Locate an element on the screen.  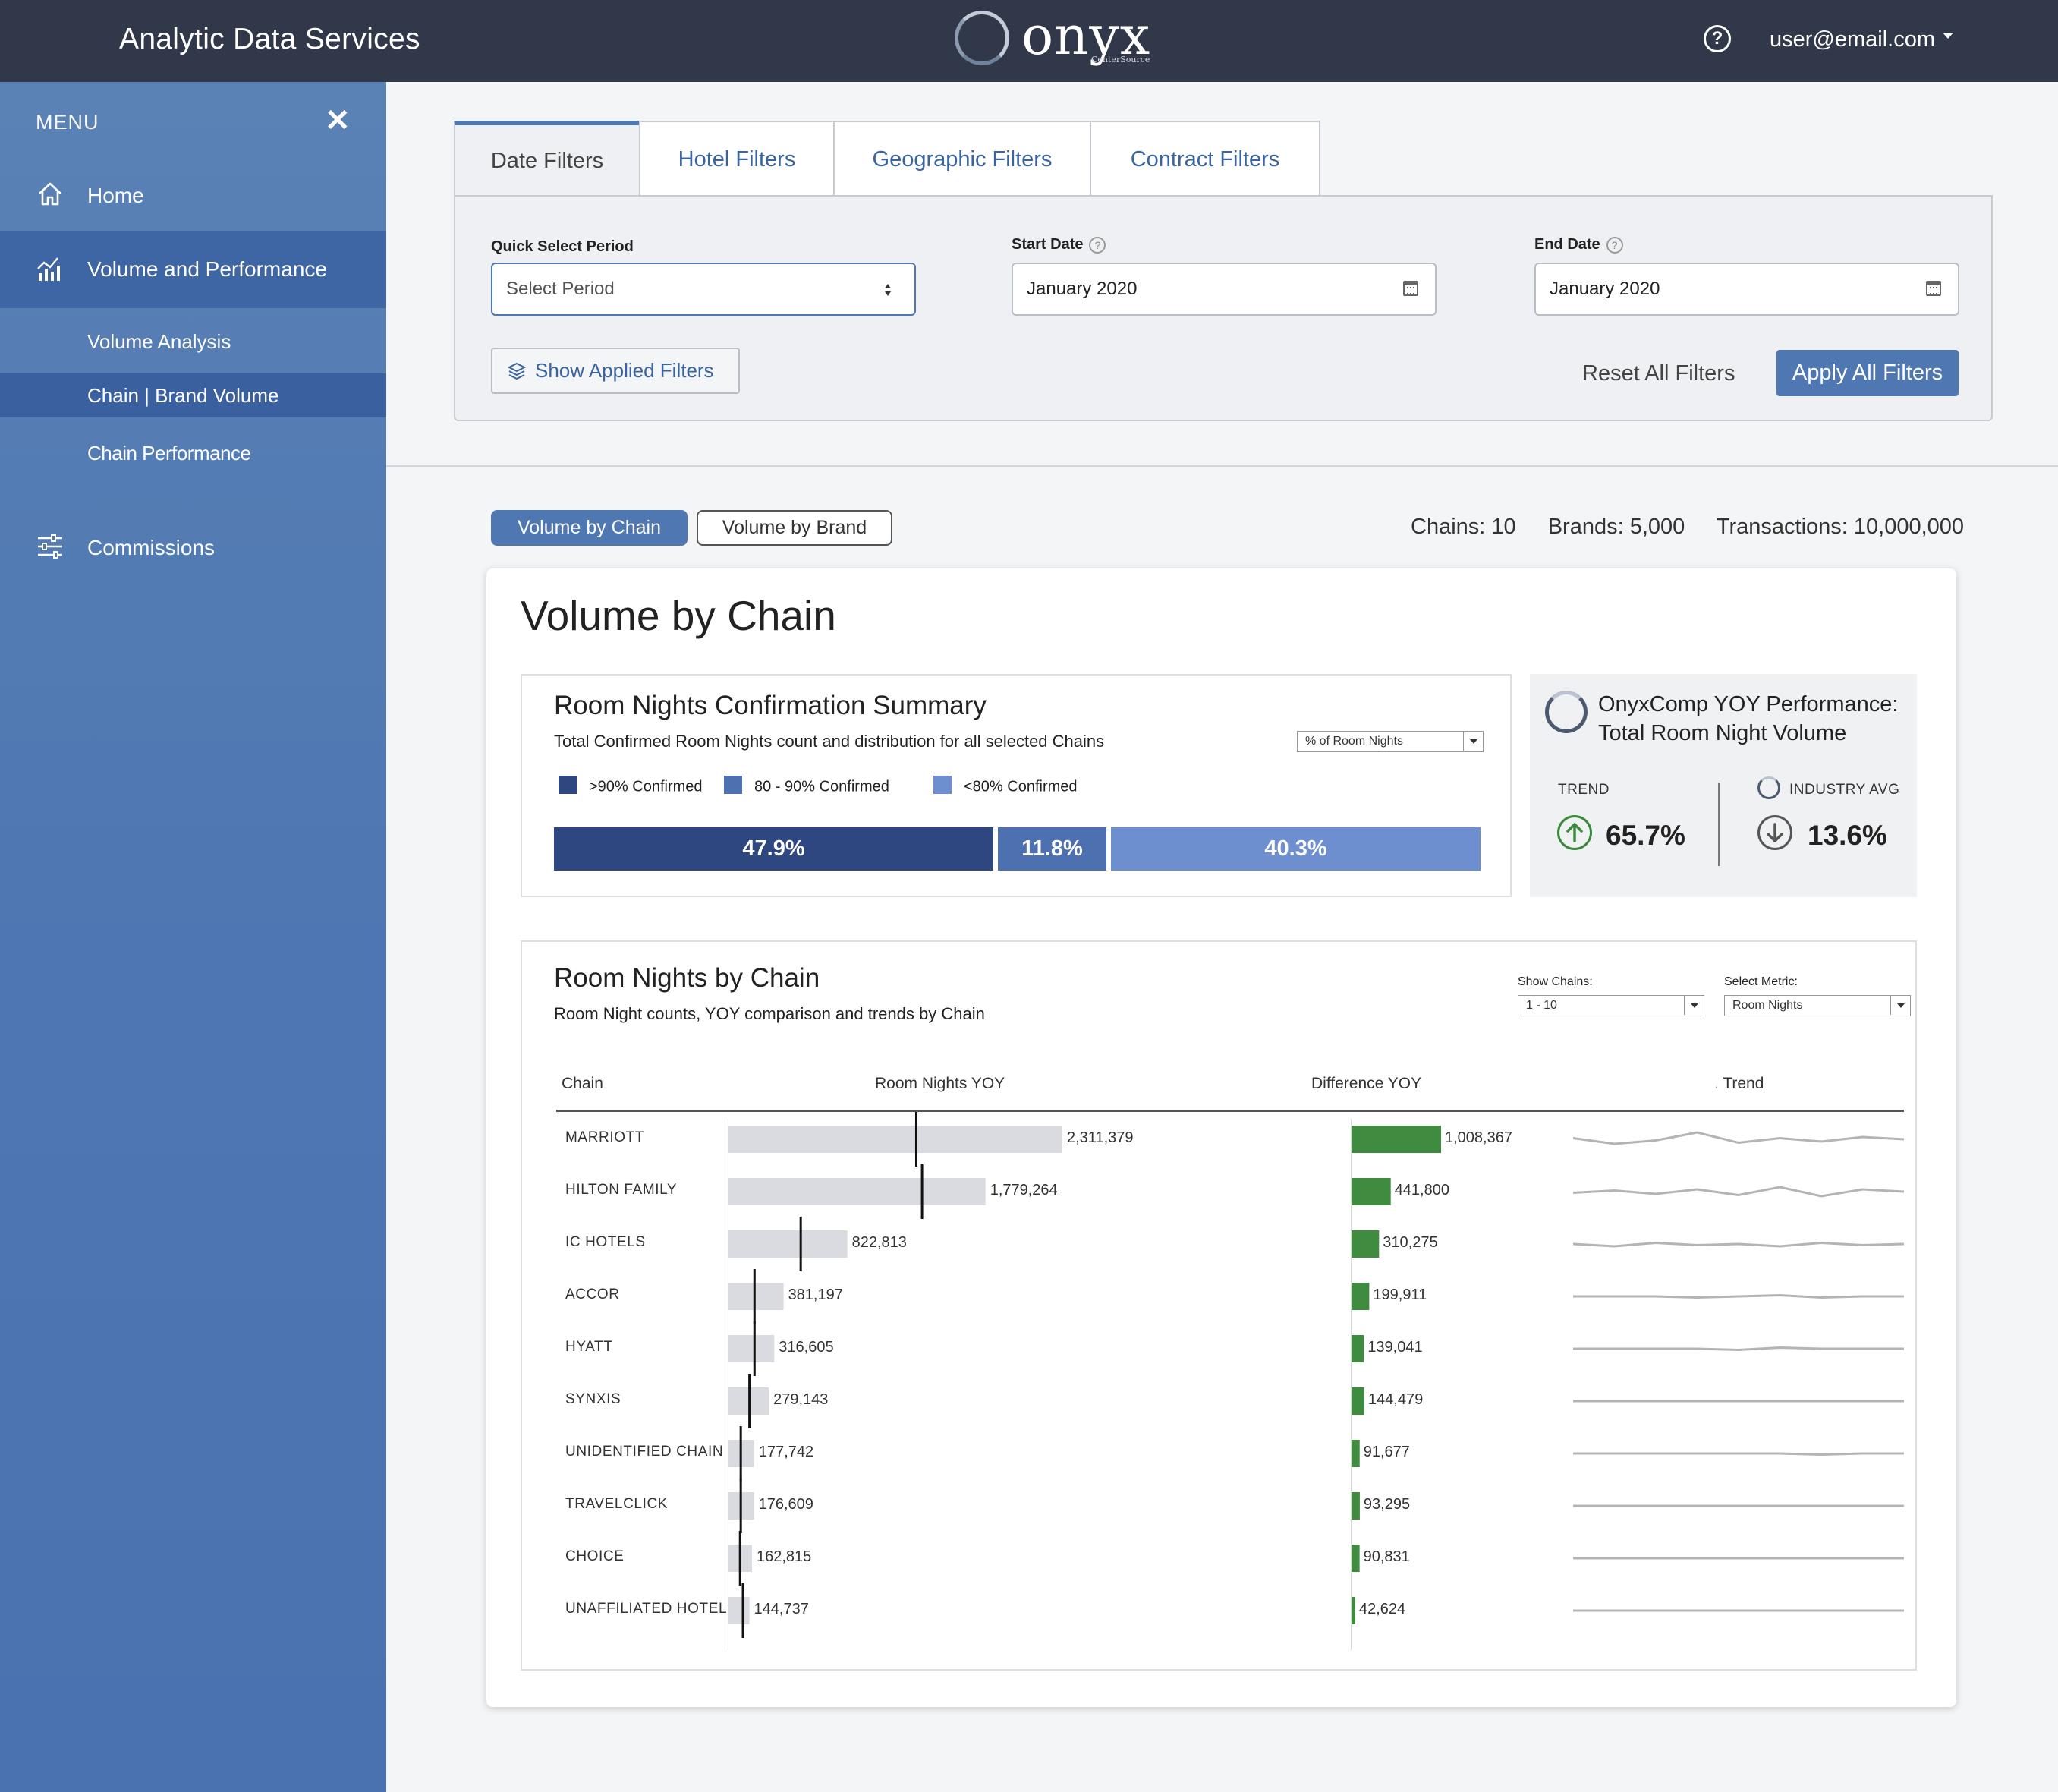
difference-value: 93,295 is located at coordinates (1387, 1504).